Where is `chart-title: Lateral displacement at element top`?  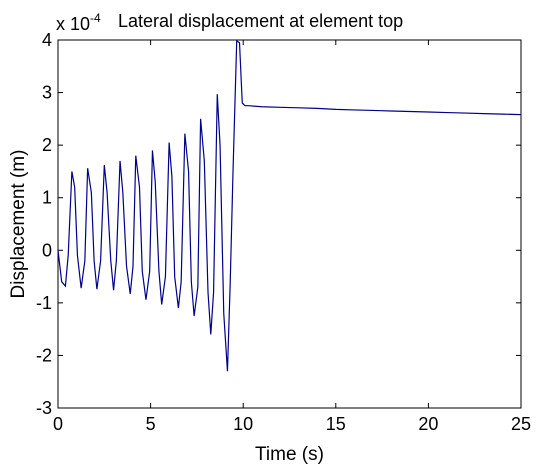
chart-title: Lateral displacement at element top is located at coordinates (260, 21).